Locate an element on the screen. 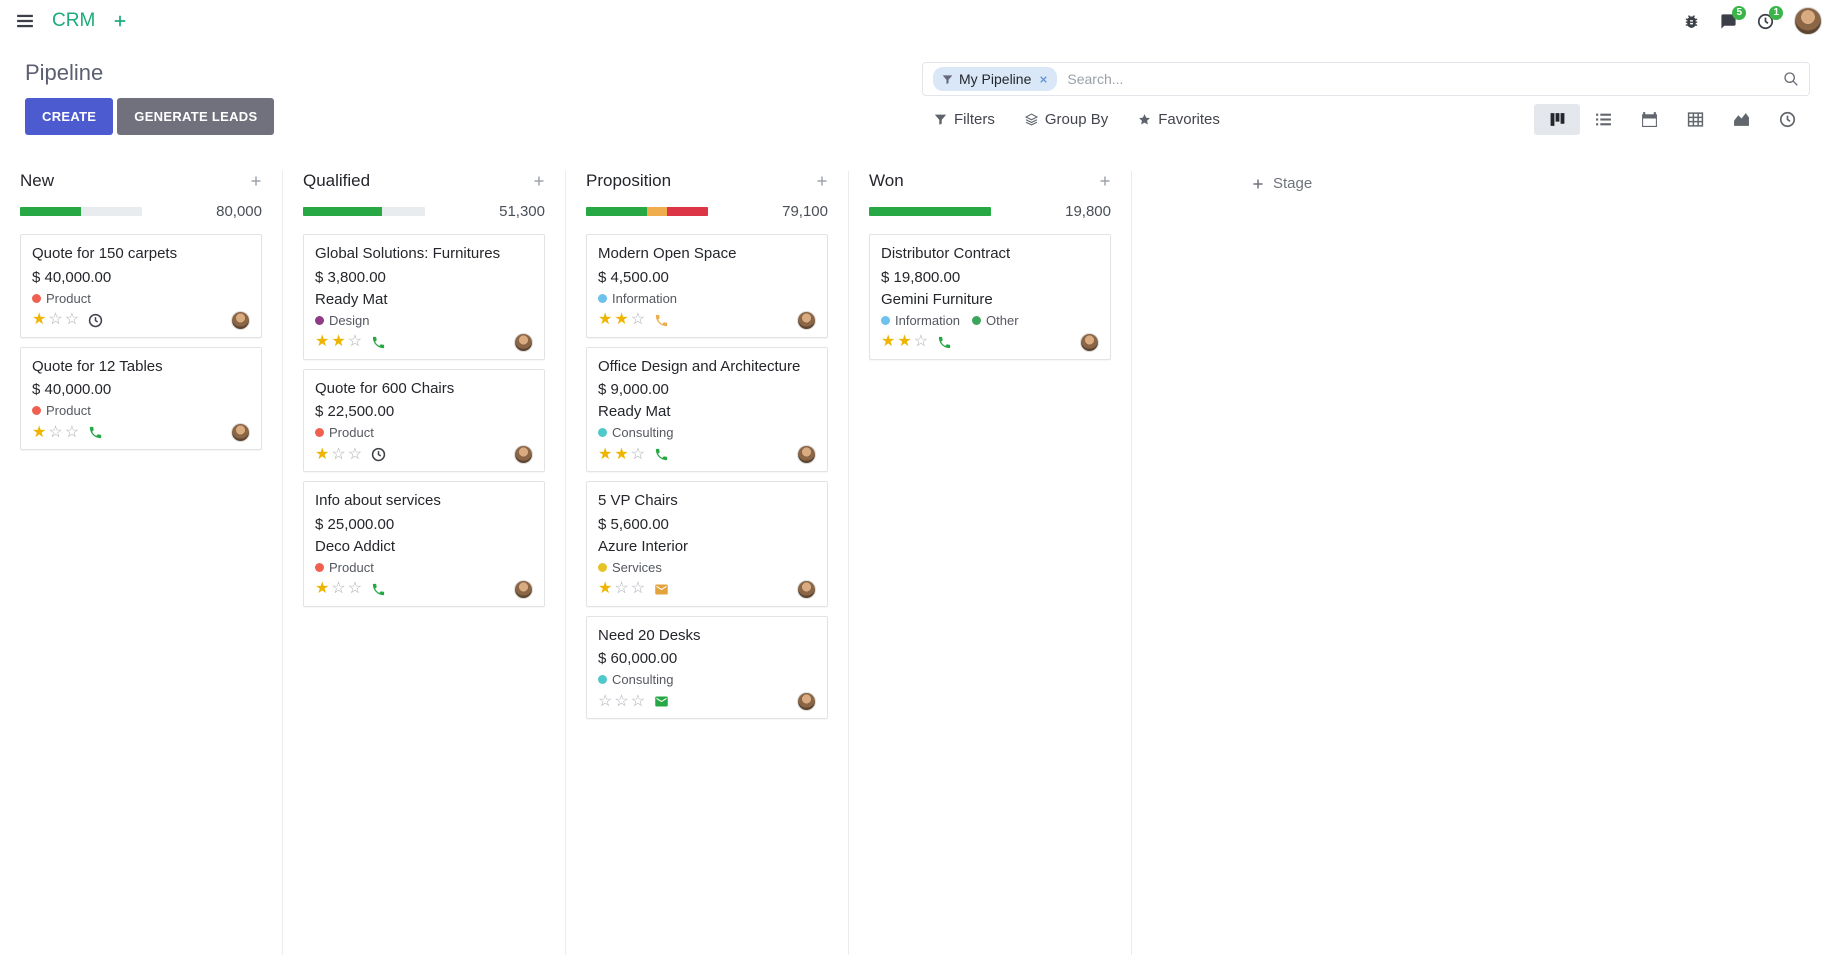 The image size is (1838, 955). pivot-view-button is located at coordinates (1695, 119).